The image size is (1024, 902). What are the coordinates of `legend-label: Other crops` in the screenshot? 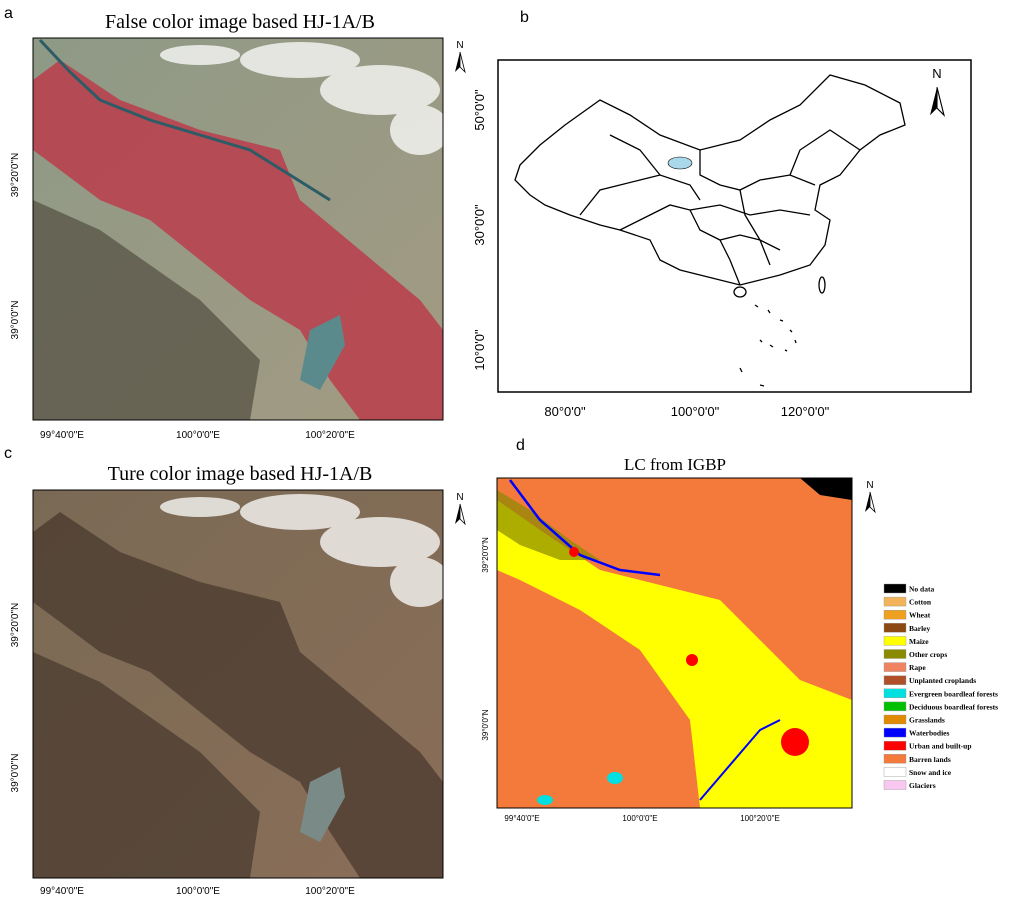 It's located at (928, 654).